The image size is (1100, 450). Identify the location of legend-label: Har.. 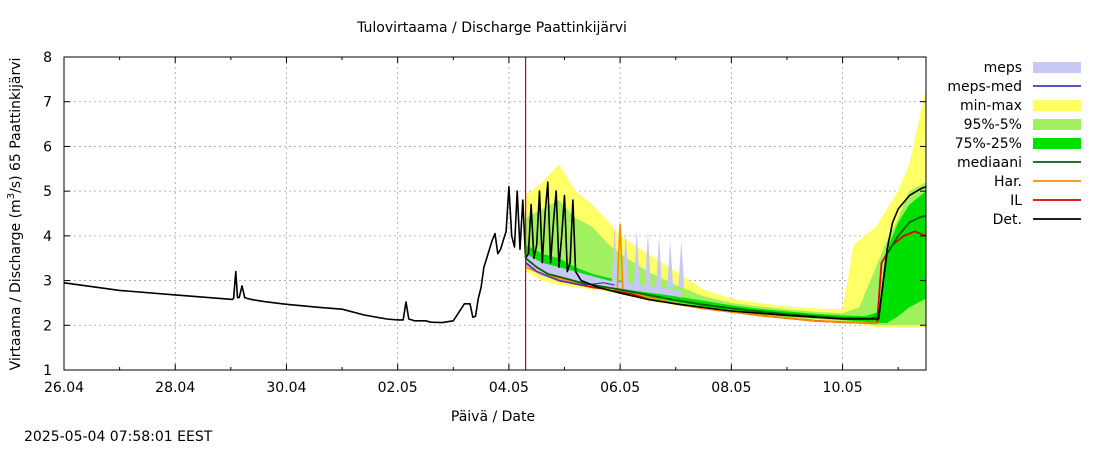
(1008, 182).